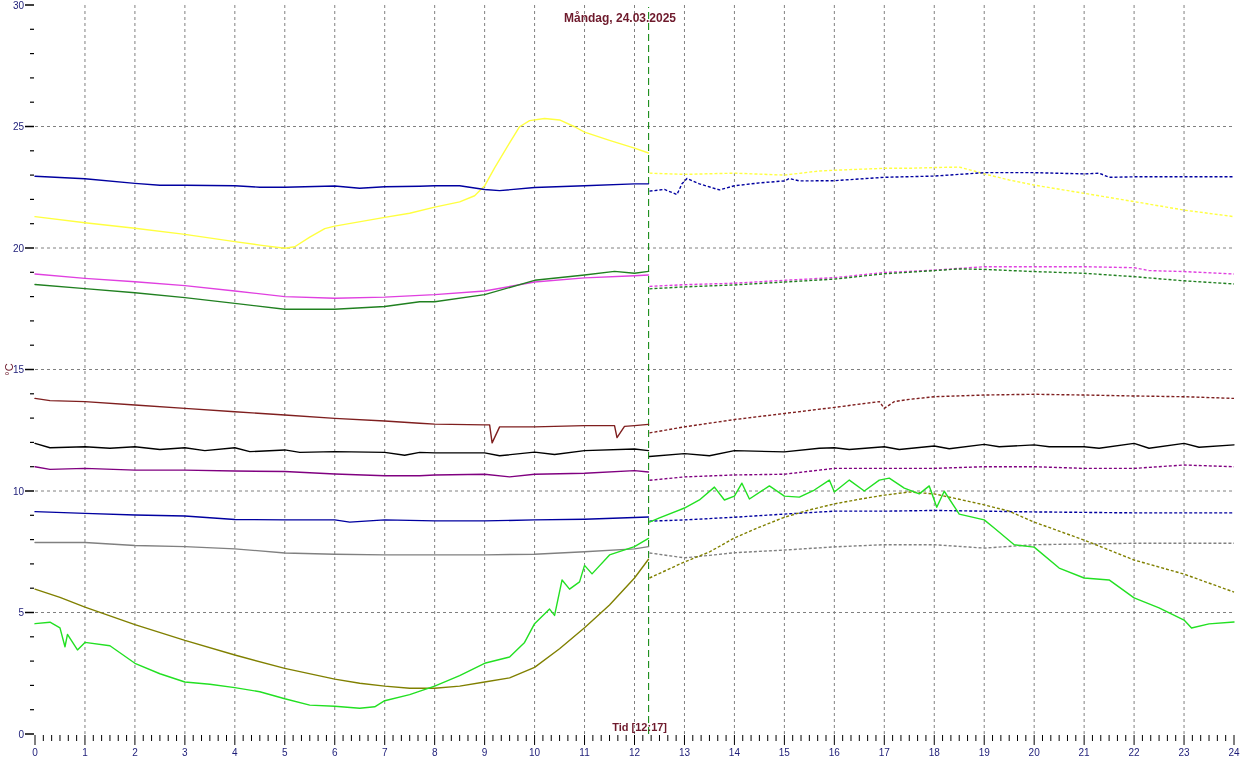  What do you see at coordinates (484, 752) in the screenshot?
I see `x-tick-label: 9` at bounding box center [484, 752].